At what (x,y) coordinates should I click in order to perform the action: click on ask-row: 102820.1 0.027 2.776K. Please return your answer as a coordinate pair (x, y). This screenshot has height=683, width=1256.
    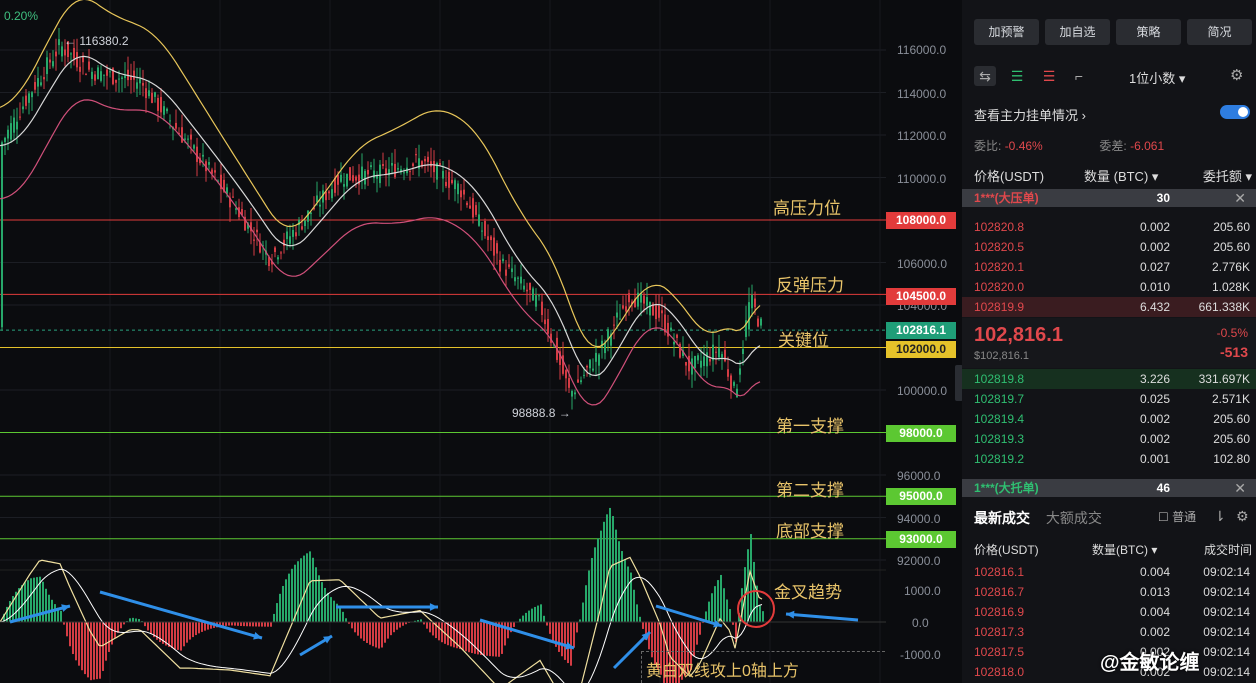
    Looking at the image, I should click on (1109, 267).